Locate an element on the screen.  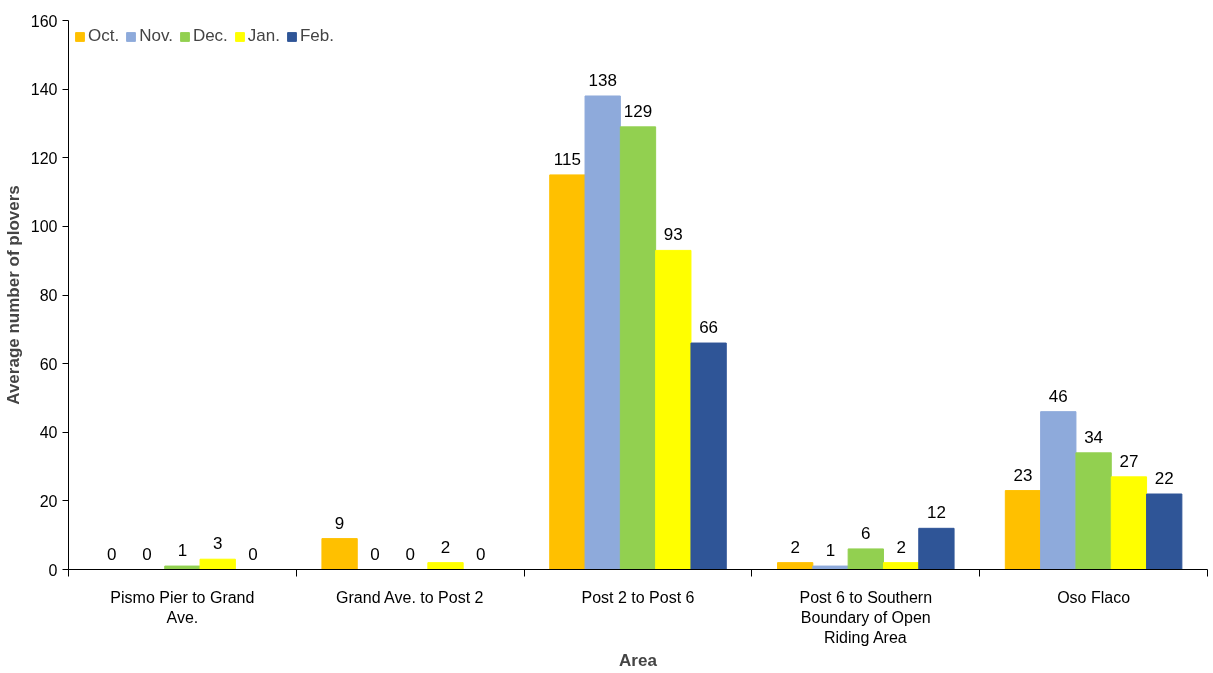
legend-label: Oct. is located at coordinates (104, 36).